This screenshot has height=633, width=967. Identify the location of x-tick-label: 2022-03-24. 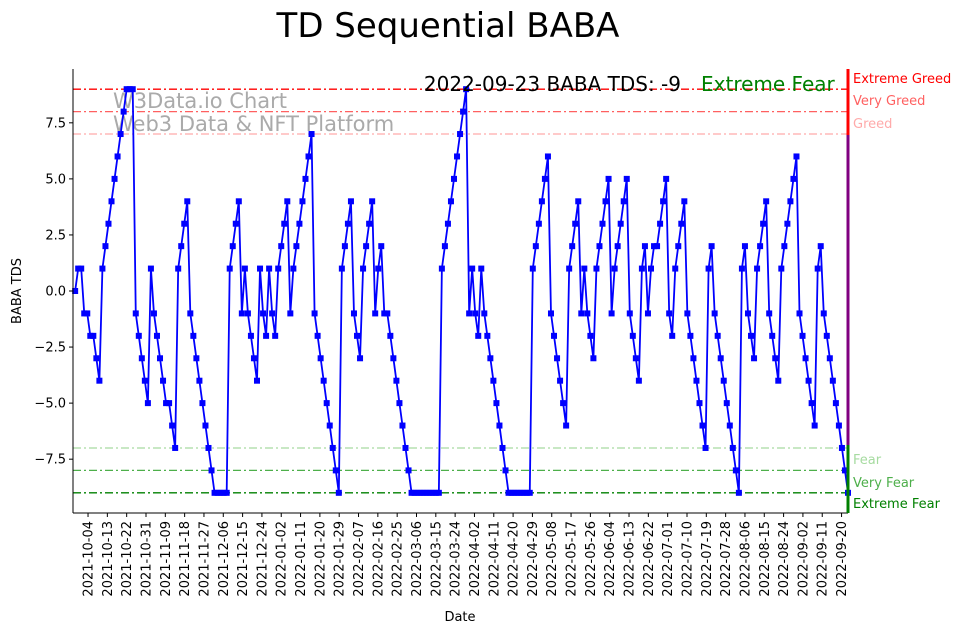
(456, 559).